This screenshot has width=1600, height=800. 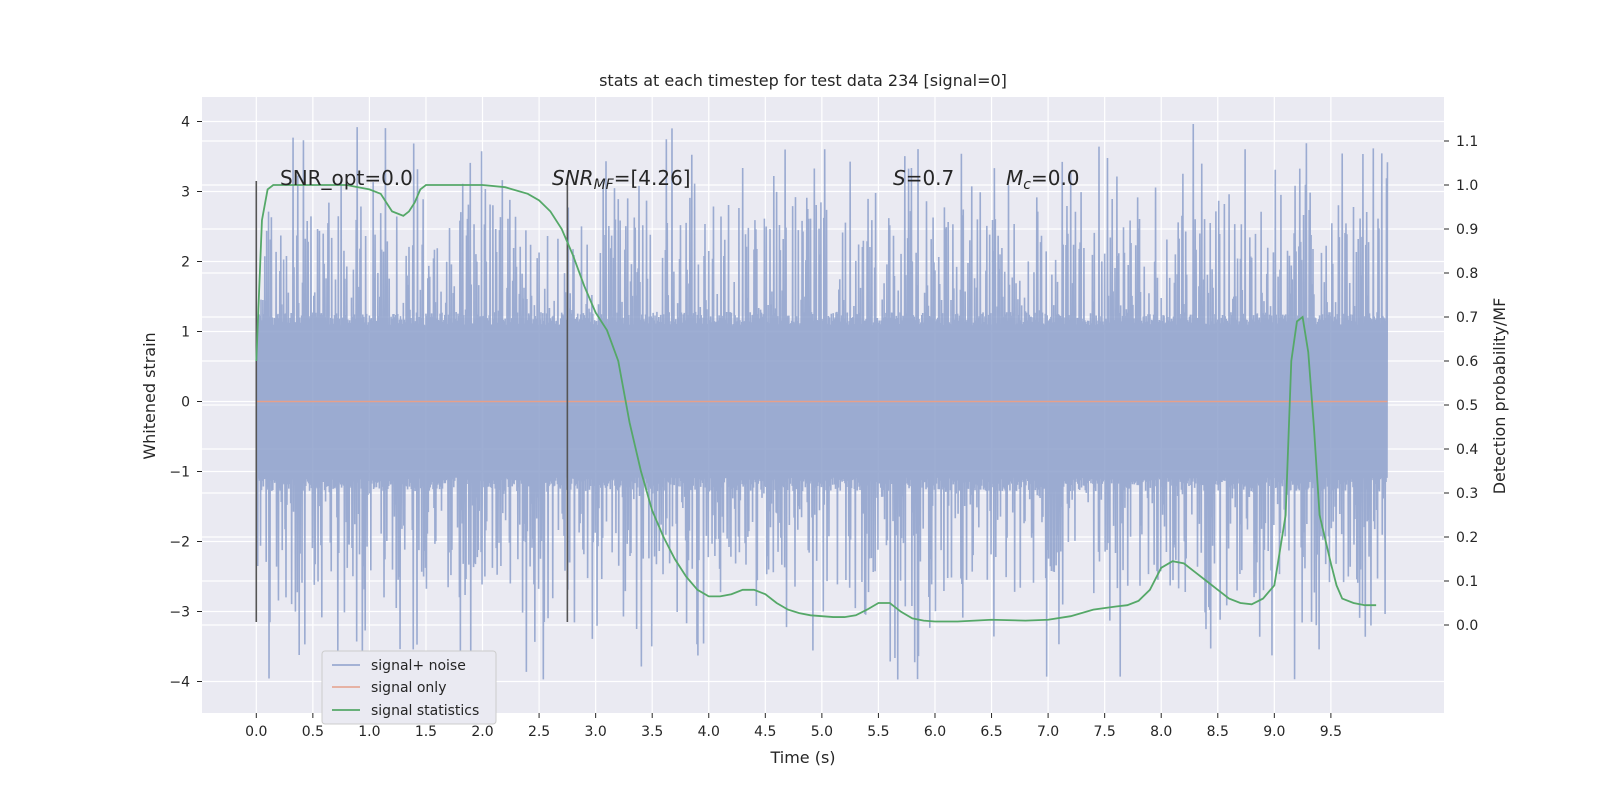 What do you see at coordinates (935, 732) in the screenshot?
I see `x-tick-label: 6.0` at bounding box center [935, 732].